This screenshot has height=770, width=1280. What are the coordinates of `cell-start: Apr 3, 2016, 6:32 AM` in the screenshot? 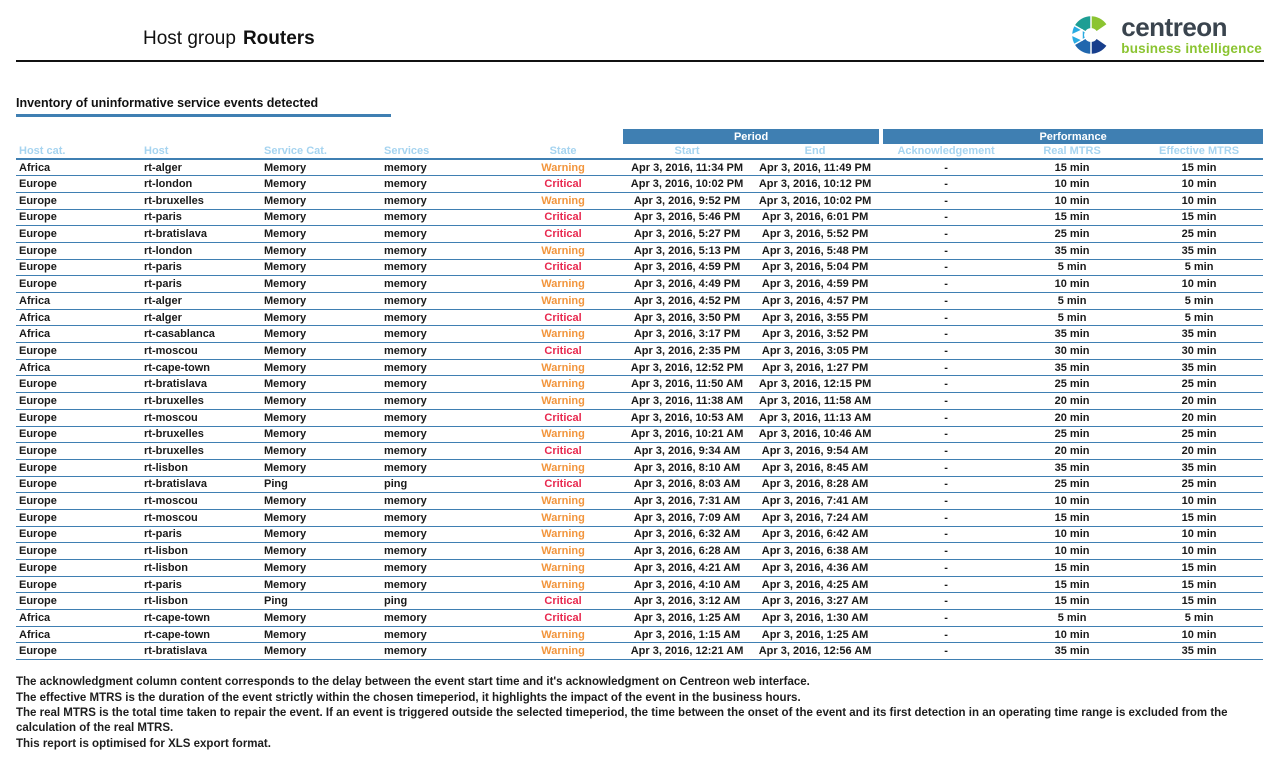 It's located at (687, 535).